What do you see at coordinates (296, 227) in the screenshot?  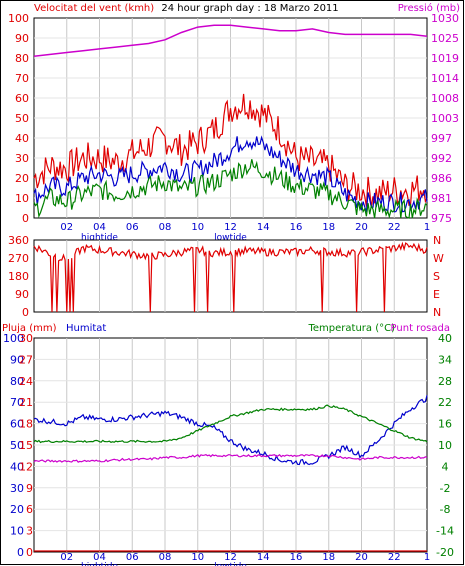 I see `panel1-x-tick: 16` at bounding box center [296, 227].